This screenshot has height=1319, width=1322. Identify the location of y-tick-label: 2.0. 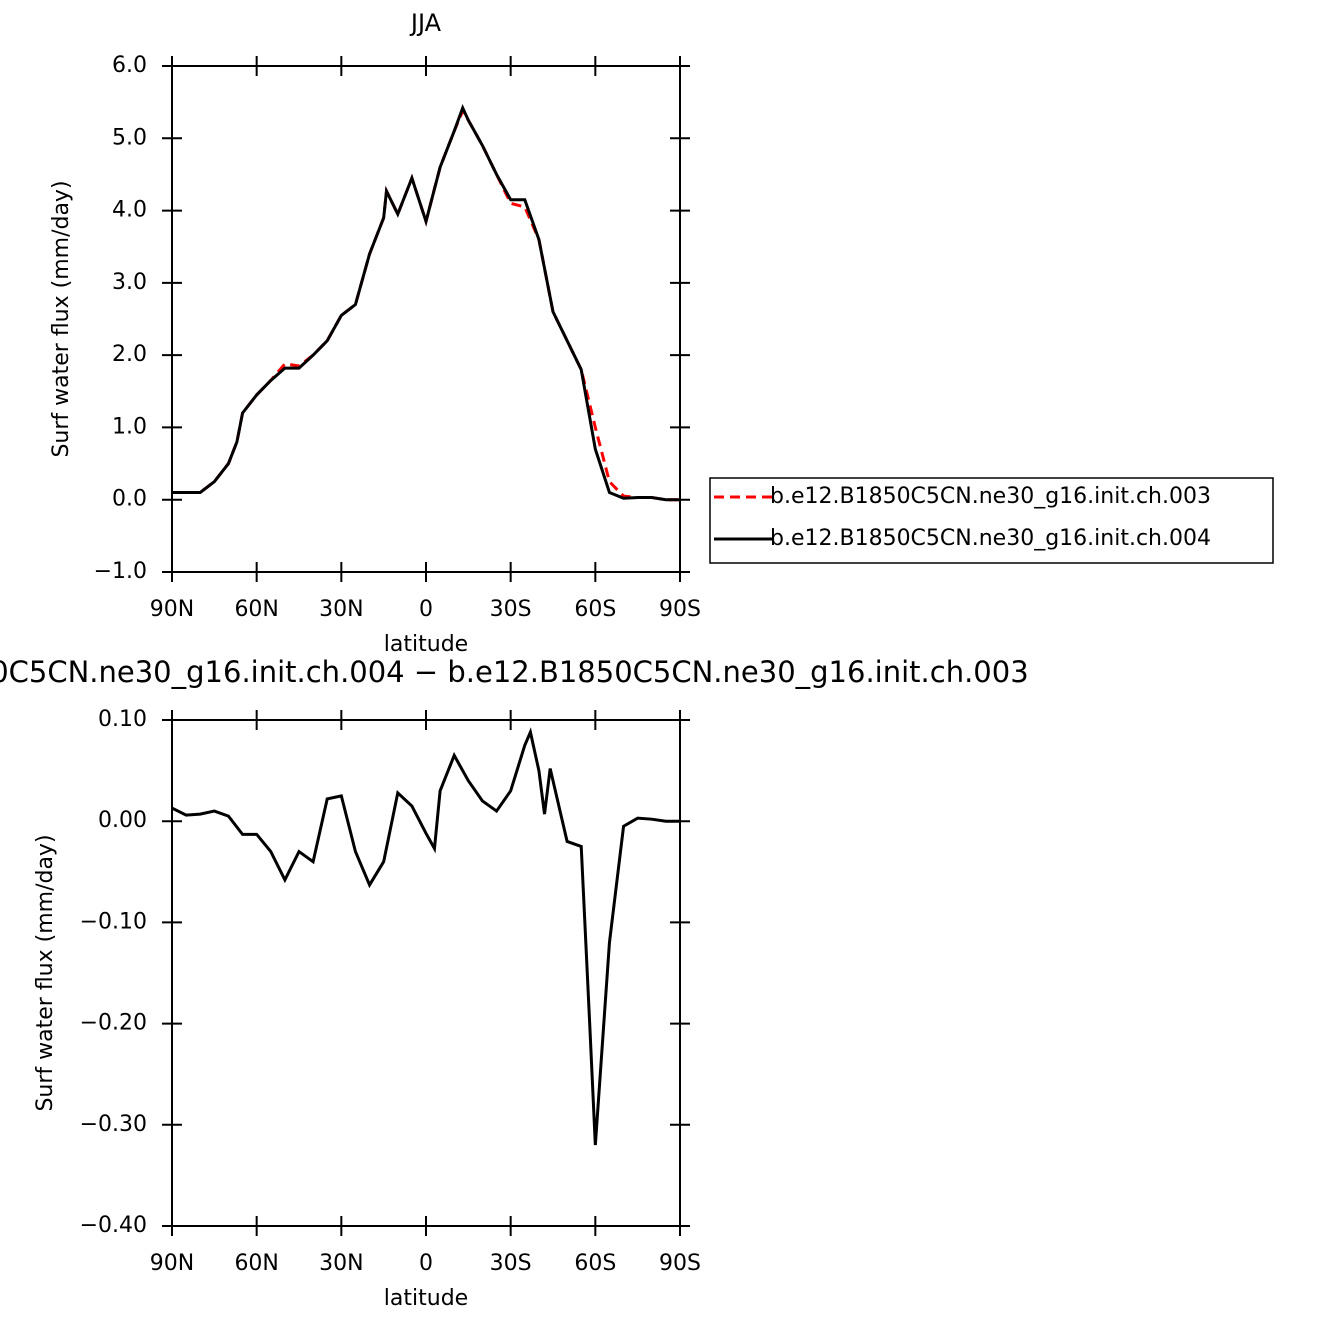
(129, 354).